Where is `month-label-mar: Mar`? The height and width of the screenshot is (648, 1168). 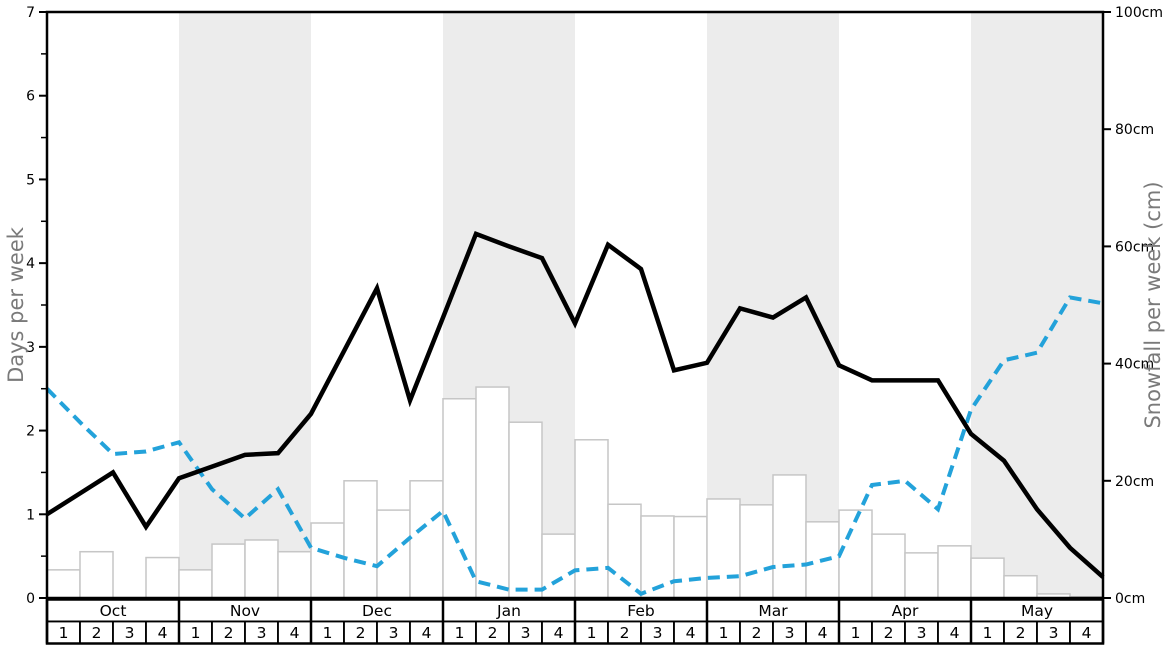
month-label-mar: Mar is located at coordinates (773, 611).